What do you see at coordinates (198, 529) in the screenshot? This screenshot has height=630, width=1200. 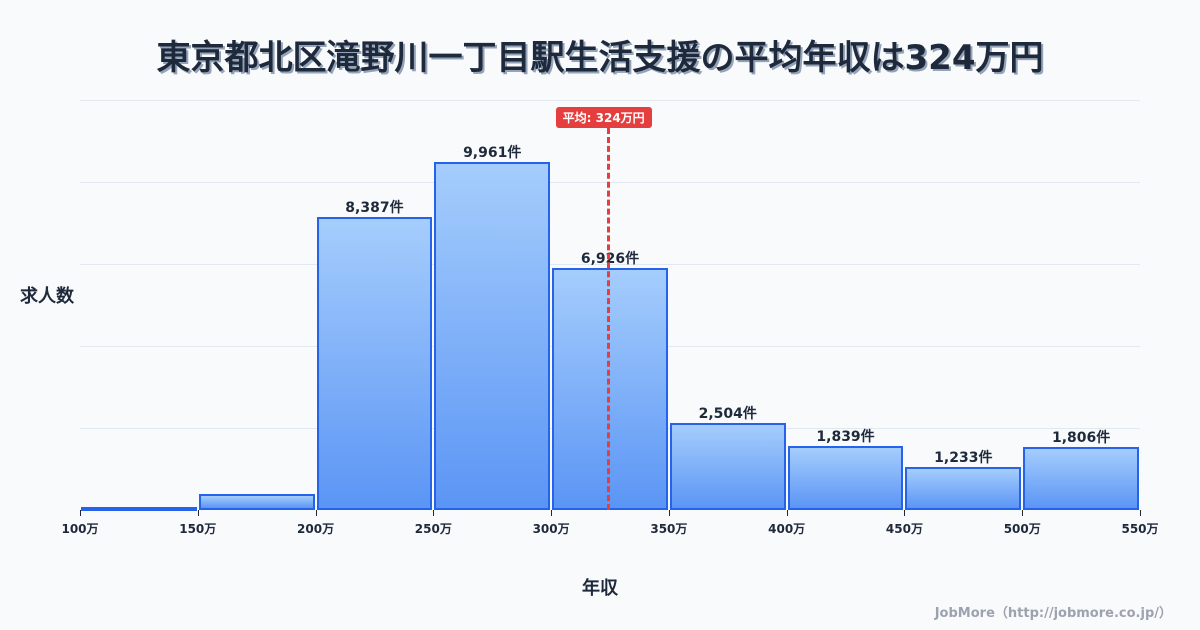 I see `x-tick-label: 150万` at bounding box center [198, 529].